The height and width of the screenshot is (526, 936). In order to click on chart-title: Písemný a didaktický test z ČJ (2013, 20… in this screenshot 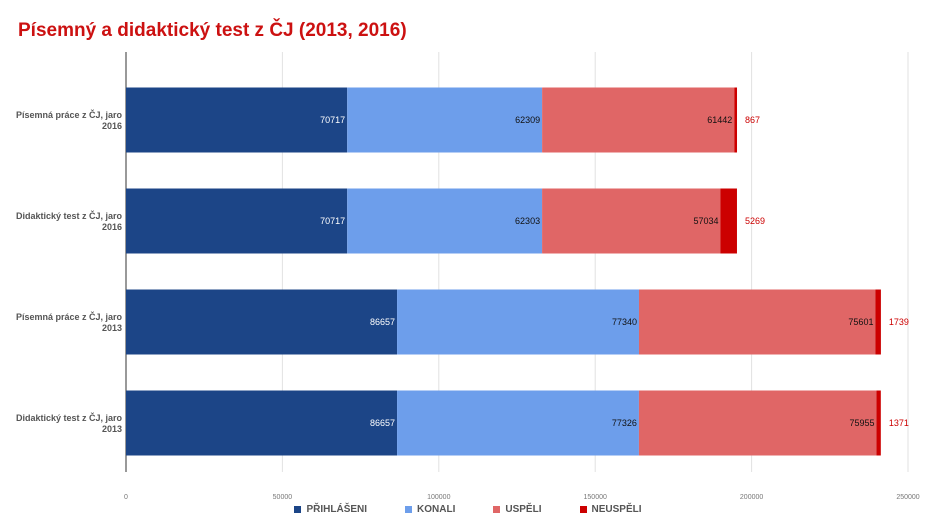, I will do `click(212, 30)`.